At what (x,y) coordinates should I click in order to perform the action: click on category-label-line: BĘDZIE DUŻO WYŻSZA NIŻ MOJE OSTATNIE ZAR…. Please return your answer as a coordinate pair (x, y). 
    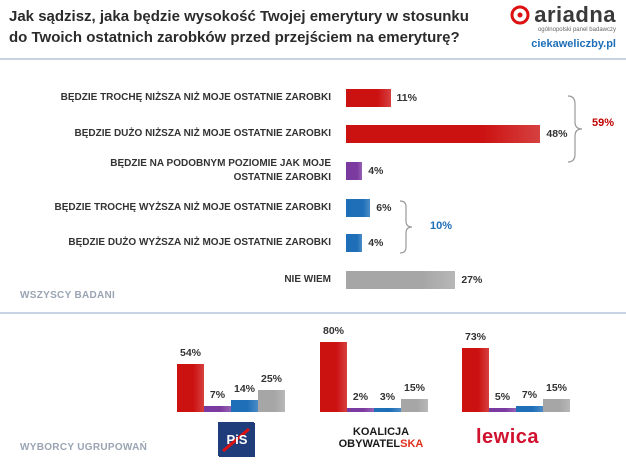
    Looking at the image, I should click on (199, 242).